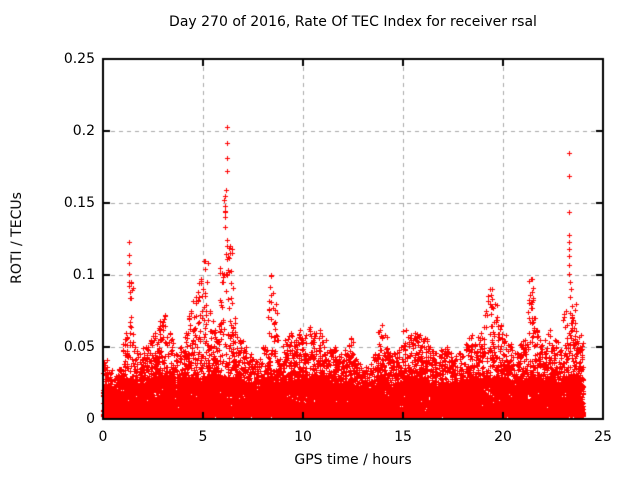 This screenshot has height=480, width=640. What do you see at coordinates (353, 460) in the screenshot?
I see `x-axis-title: GPS time / hours` at bounding box center [353, 460].